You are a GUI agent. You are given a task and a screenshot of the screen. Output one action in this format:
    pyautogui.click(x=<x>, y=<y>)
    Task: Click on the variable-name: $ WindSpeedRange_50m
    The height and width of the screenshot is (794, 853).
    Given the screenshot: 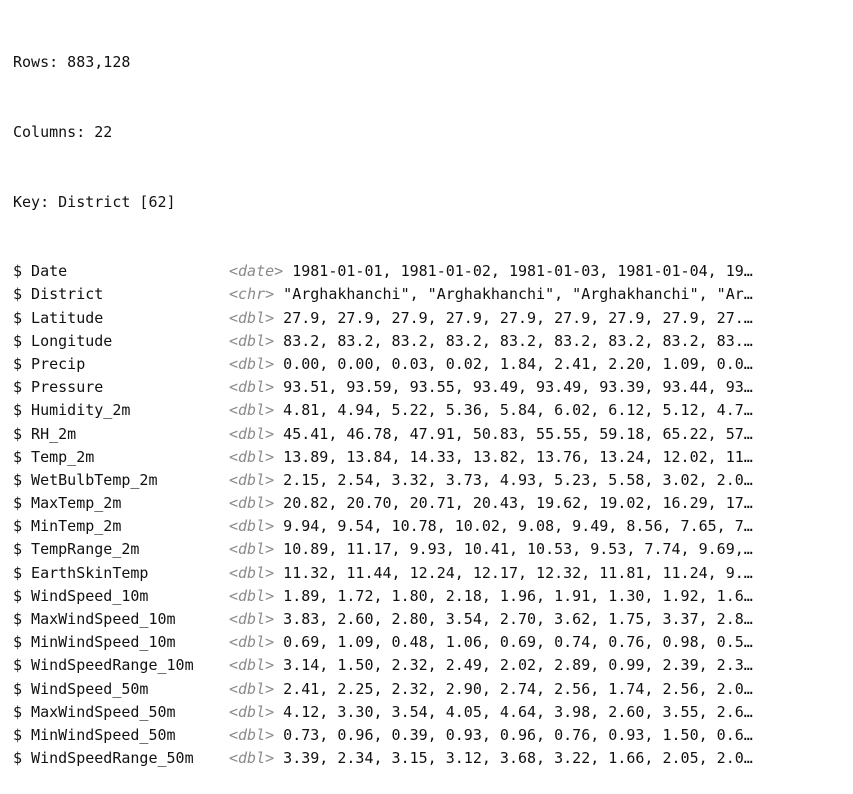 What is the action you would take?
    pyautogui.click(x=103, y=758)
    